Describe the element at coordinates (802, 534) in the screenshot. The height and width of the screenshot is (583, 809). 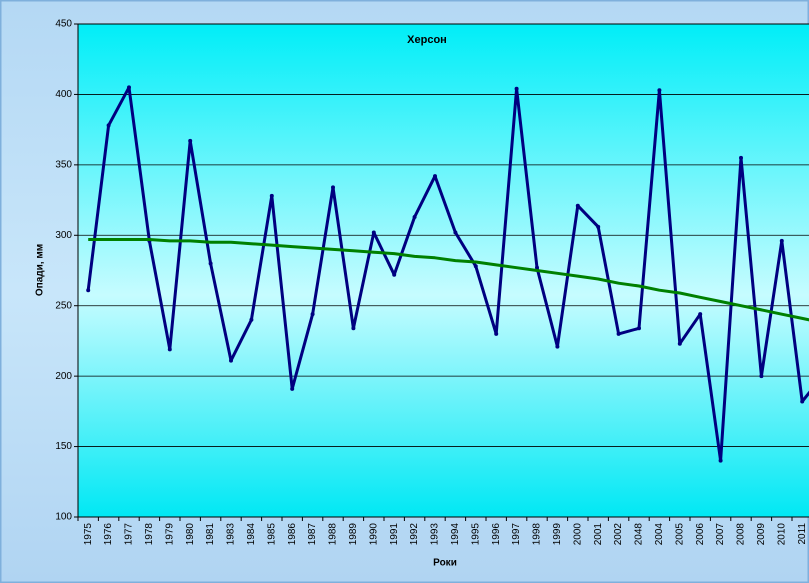
I see `x-tick-label: 2011` at that location.